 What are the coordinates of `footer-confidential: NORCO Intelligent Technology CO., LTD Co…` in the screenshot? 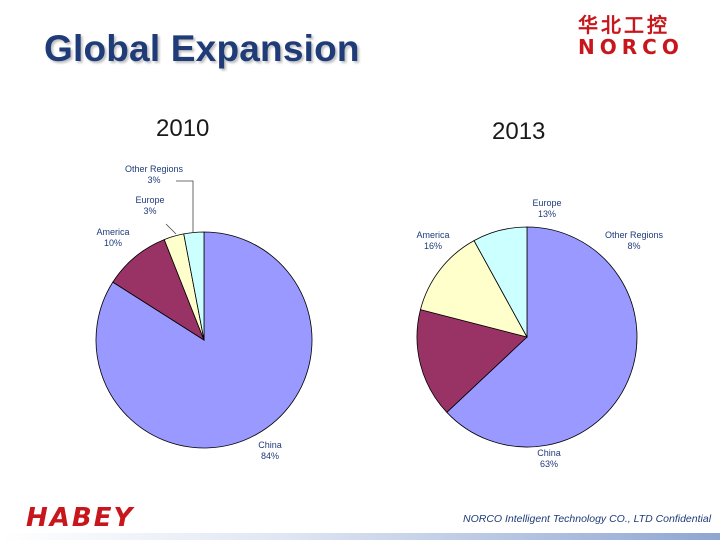 It's located at (587, 519).